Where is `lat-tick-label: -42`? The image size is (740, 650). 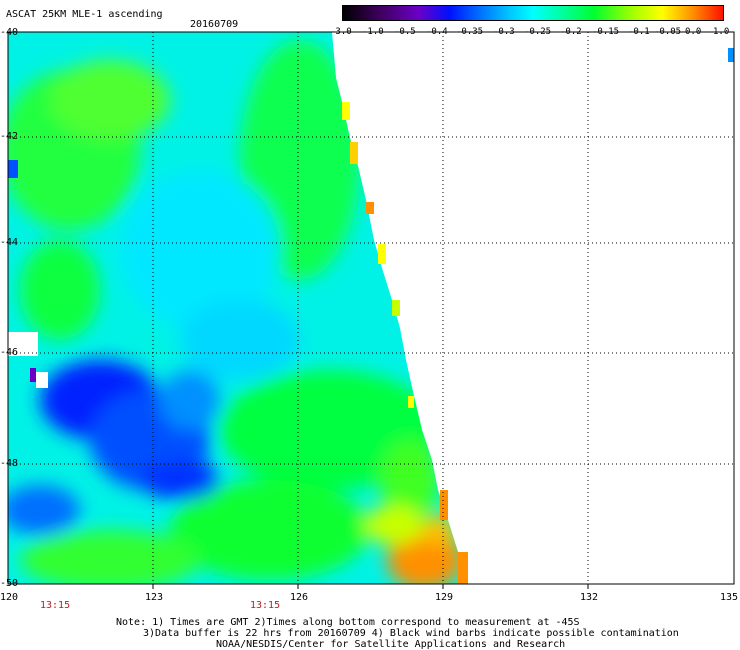 lat-tick-label: -42 is located at coordinates (9, 136).